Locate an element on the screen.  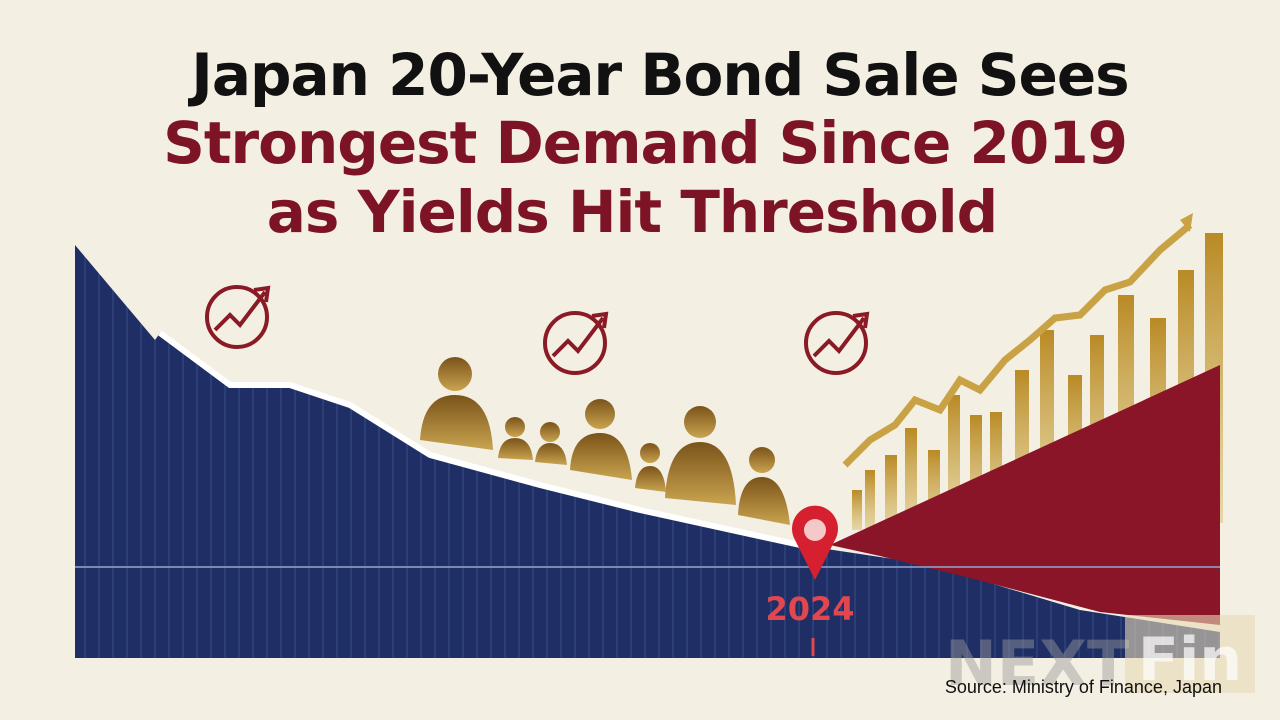
watermark-left: NEXT is located at coordinates (1037, 663).